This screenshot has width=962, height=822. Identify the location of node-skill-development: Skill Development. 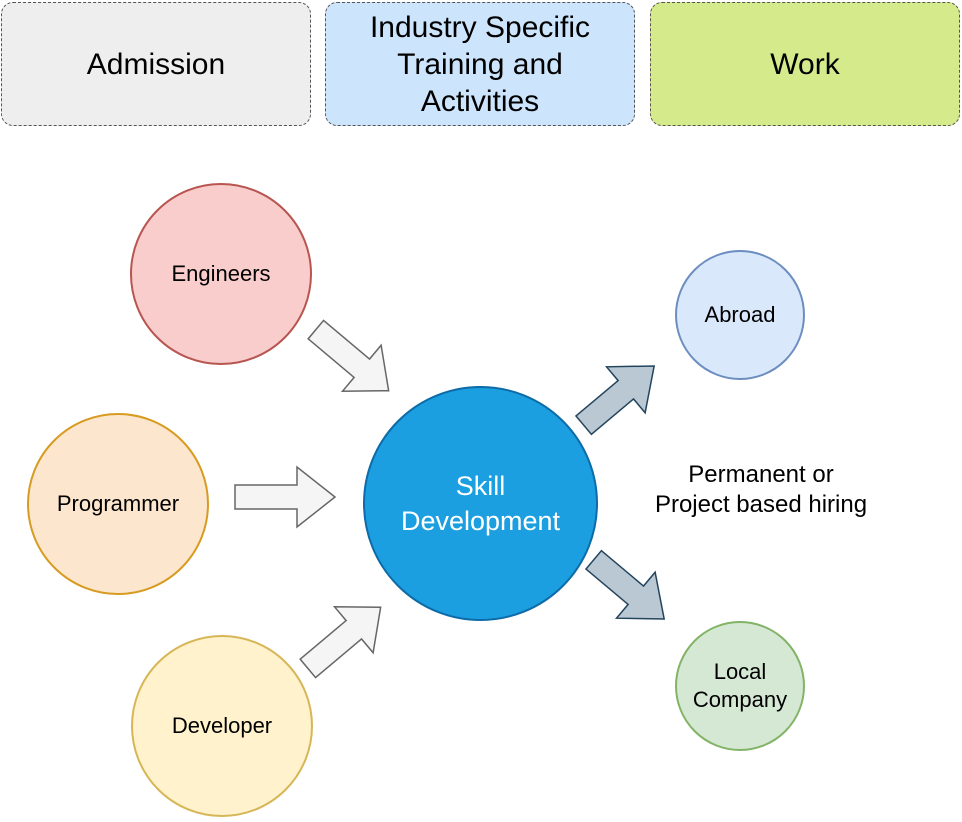
(480, 503).